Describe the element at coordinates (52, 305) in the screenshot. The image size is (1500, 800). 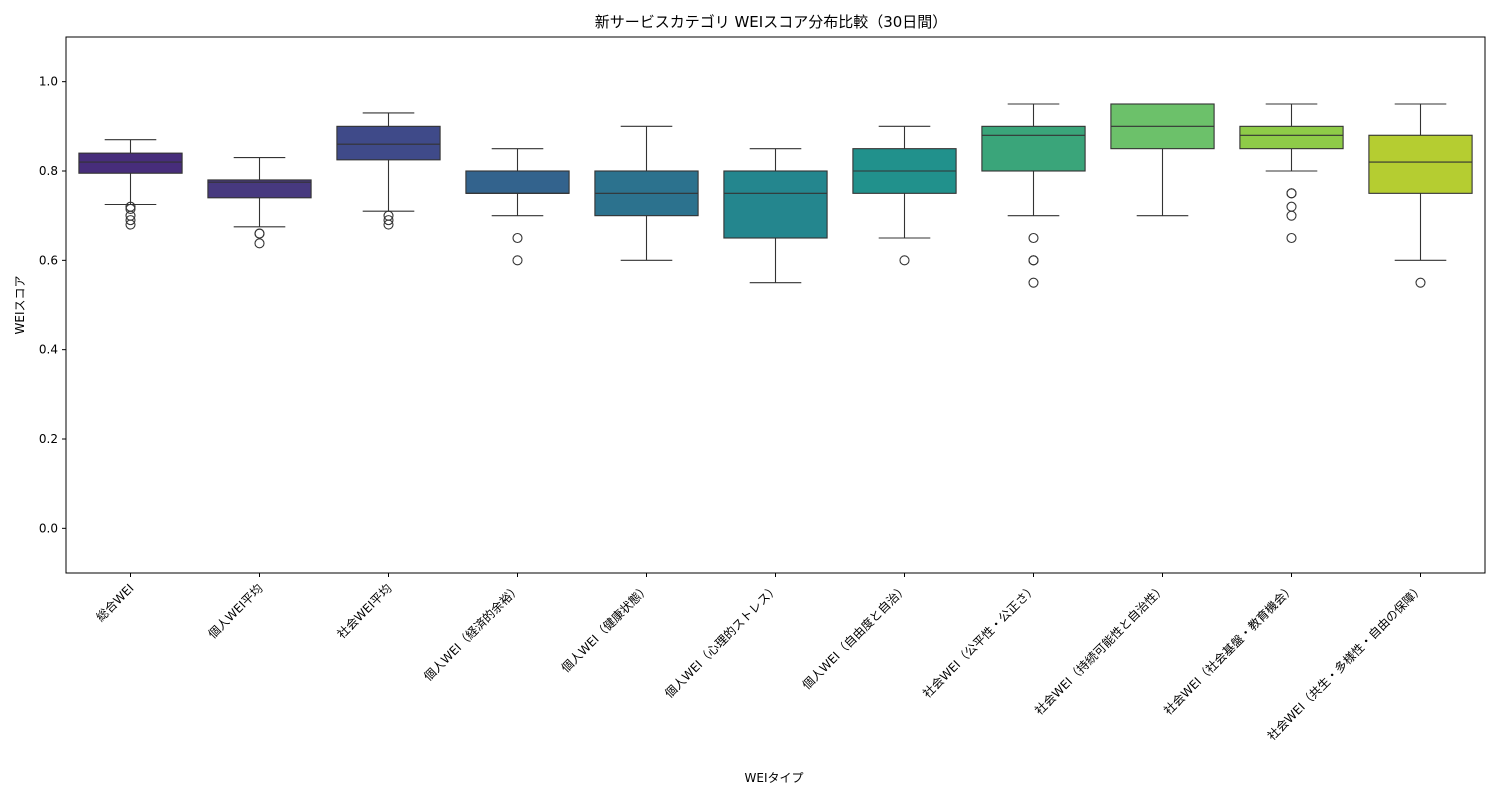
I see `y-axis: 0.0 0.2 0.4 0.6 0.8 1.0` at that location.